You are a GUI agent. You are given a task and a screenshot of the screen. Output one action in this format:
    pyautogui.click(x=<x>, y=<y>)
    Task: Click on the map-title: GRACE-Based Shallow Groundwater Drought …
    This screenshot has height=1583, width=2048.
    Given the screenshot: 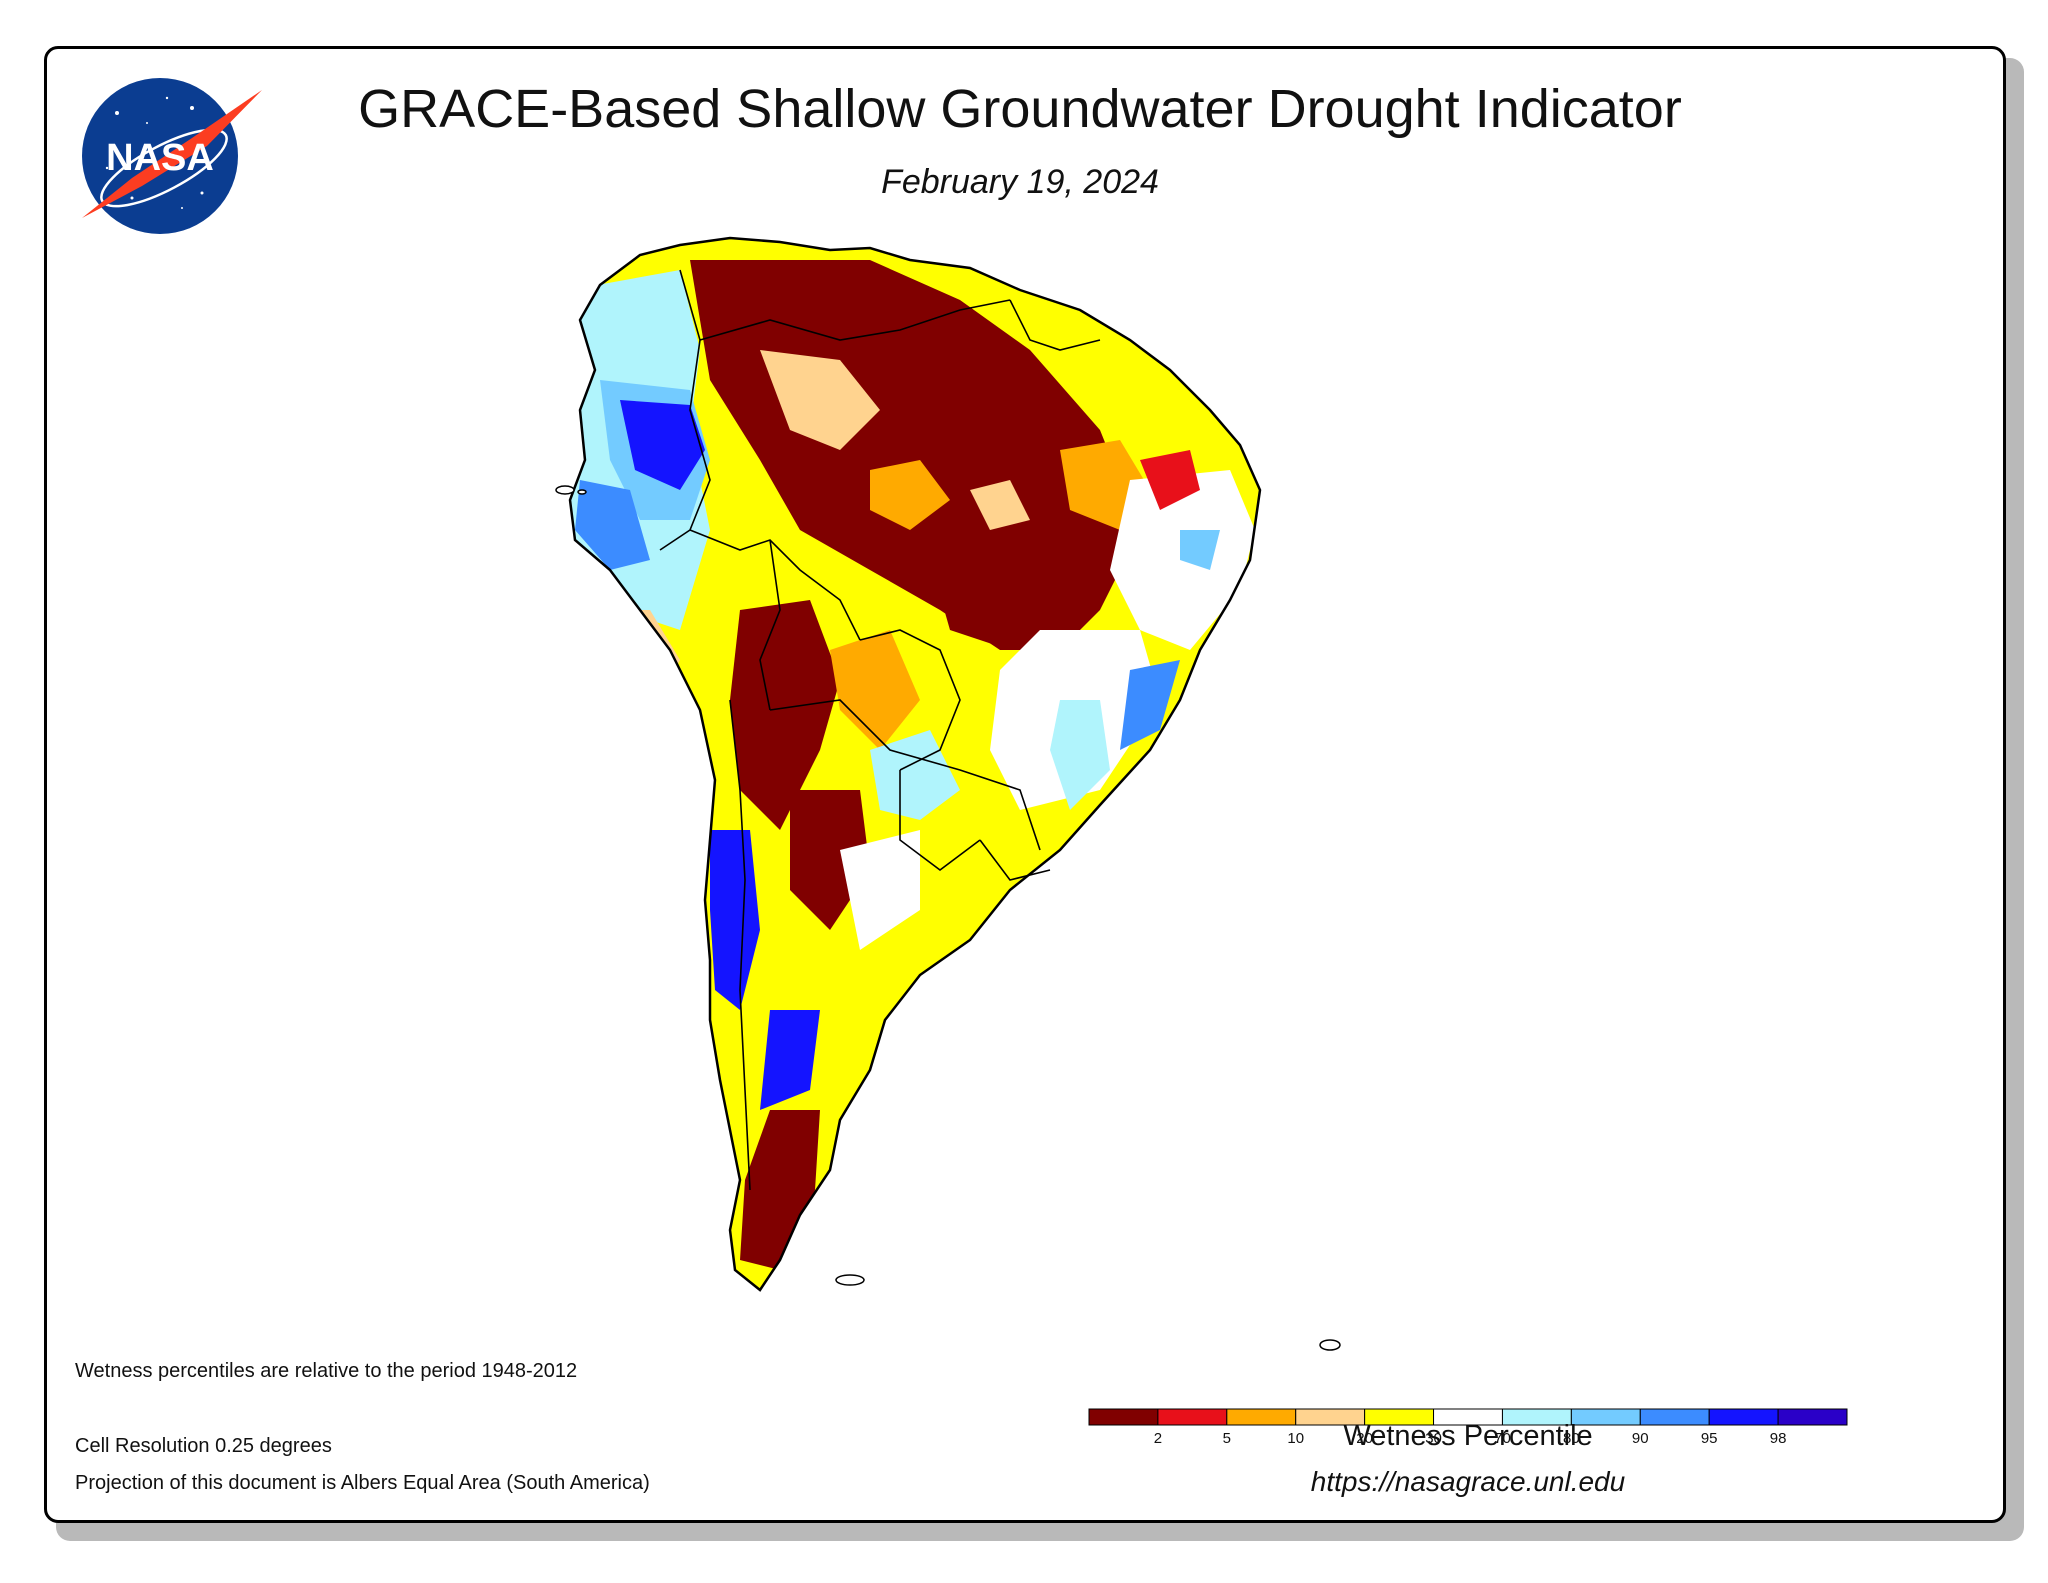 What is the action you would take?
    pyautogui.click(x=1020, y=109)
    